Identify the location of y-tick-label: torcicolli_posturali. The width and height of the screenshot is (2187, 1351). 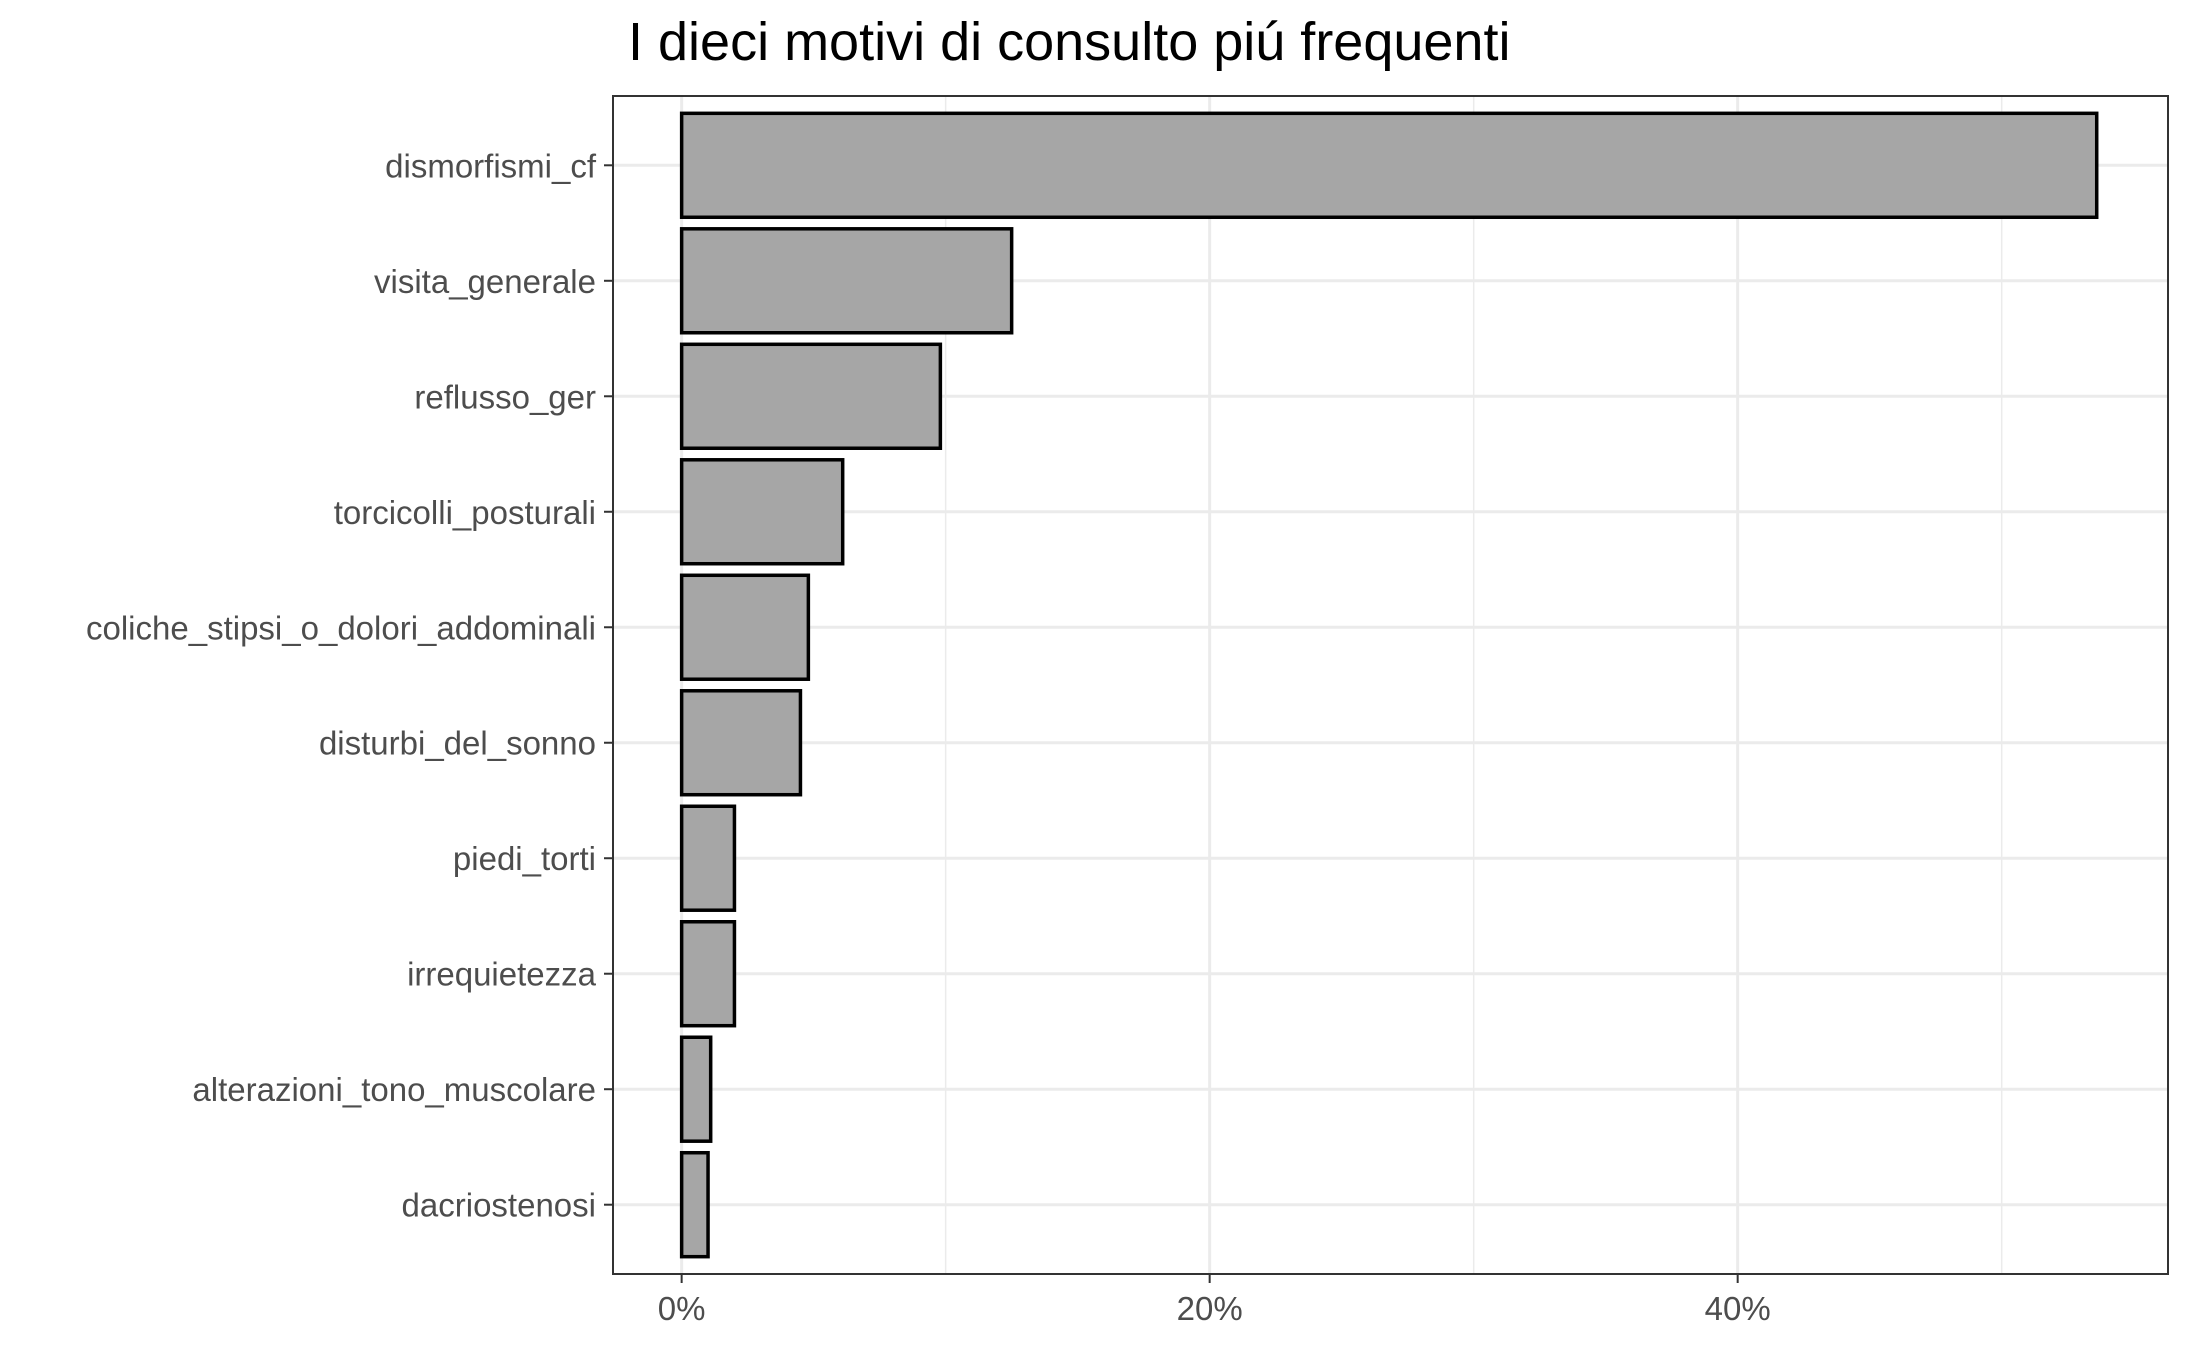
(465, 512).